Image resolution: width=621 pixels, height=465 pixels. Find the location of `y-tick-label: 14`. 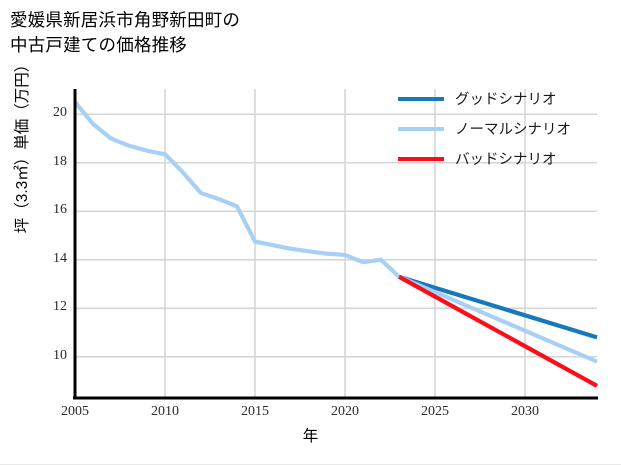

y-tick-label: 14 is located at coordinates (60, 258).